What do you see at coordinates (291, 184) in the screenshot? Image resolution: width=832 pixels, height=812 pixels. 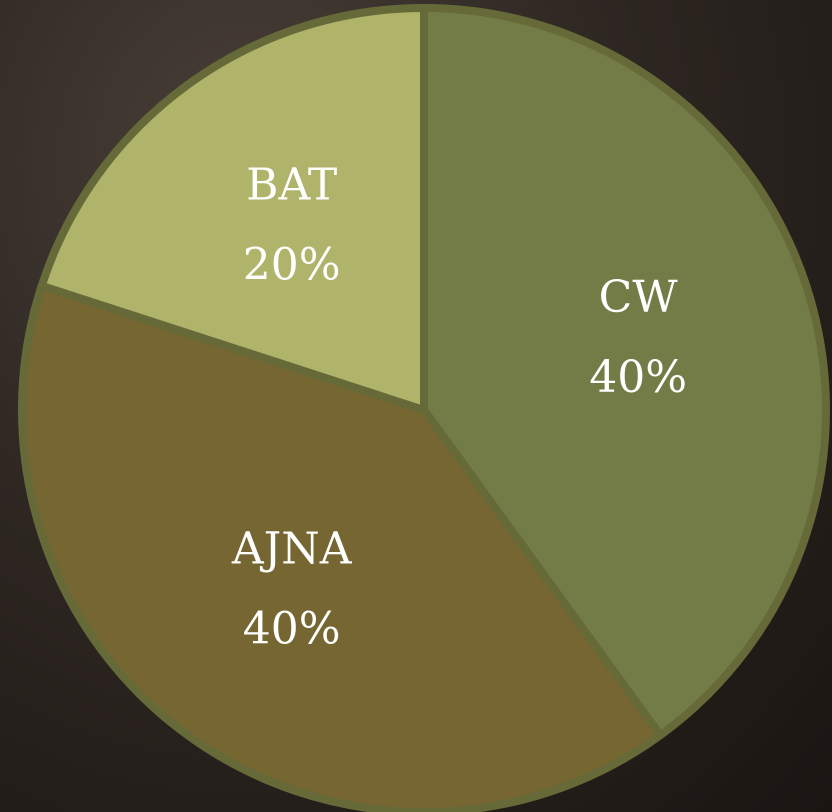 I see `slice-category: BAT` at bounding box center [291, 184].